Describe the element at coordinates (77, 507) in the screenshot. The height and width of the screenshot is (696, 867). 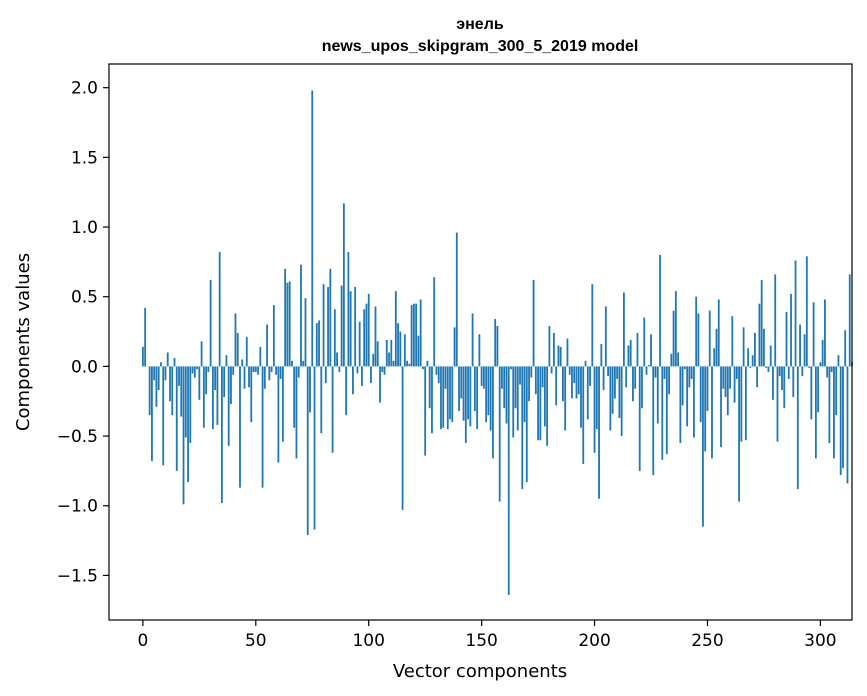
I see `y-tick-label: −1.0` at that location.